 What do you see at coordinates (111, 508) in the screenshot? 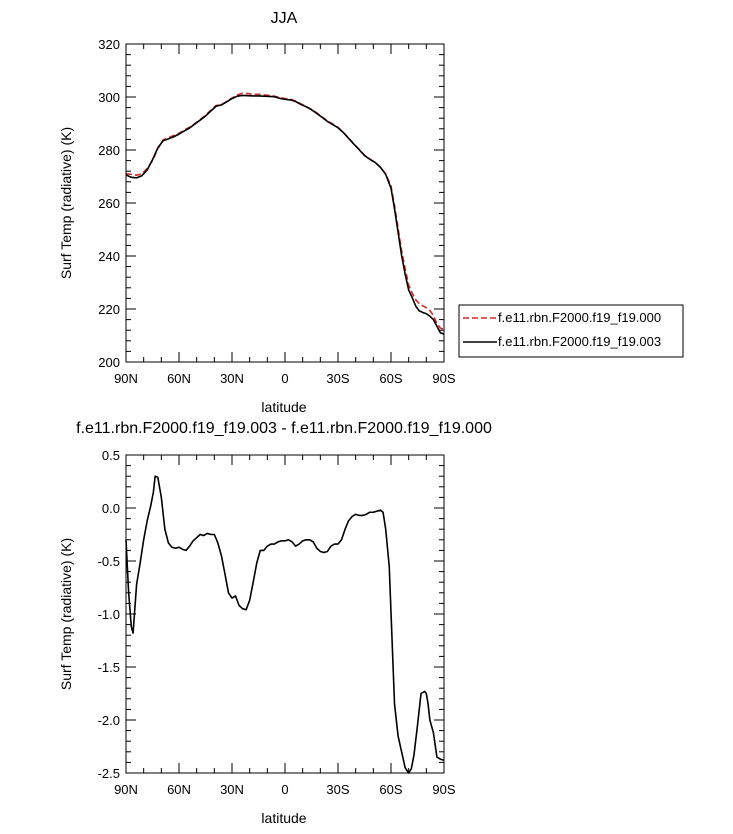
I see `y-tick-label: 0.0` at bounding box center [111, 508].